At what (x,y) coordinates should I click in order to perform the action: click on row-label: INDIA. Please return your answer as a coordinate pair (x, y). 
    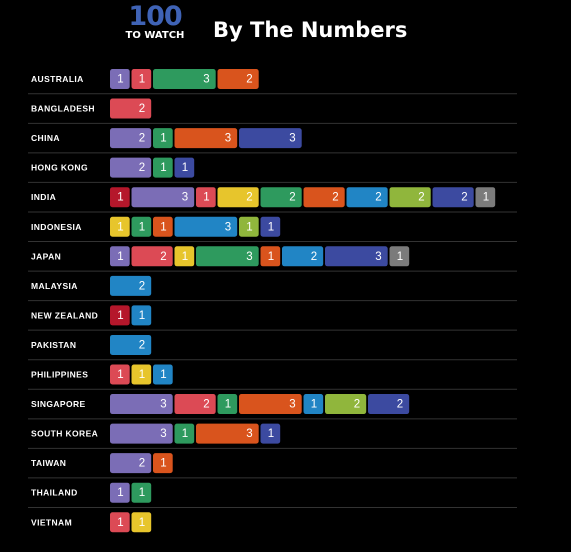
    Looking at the image, I should click on (43, 197).